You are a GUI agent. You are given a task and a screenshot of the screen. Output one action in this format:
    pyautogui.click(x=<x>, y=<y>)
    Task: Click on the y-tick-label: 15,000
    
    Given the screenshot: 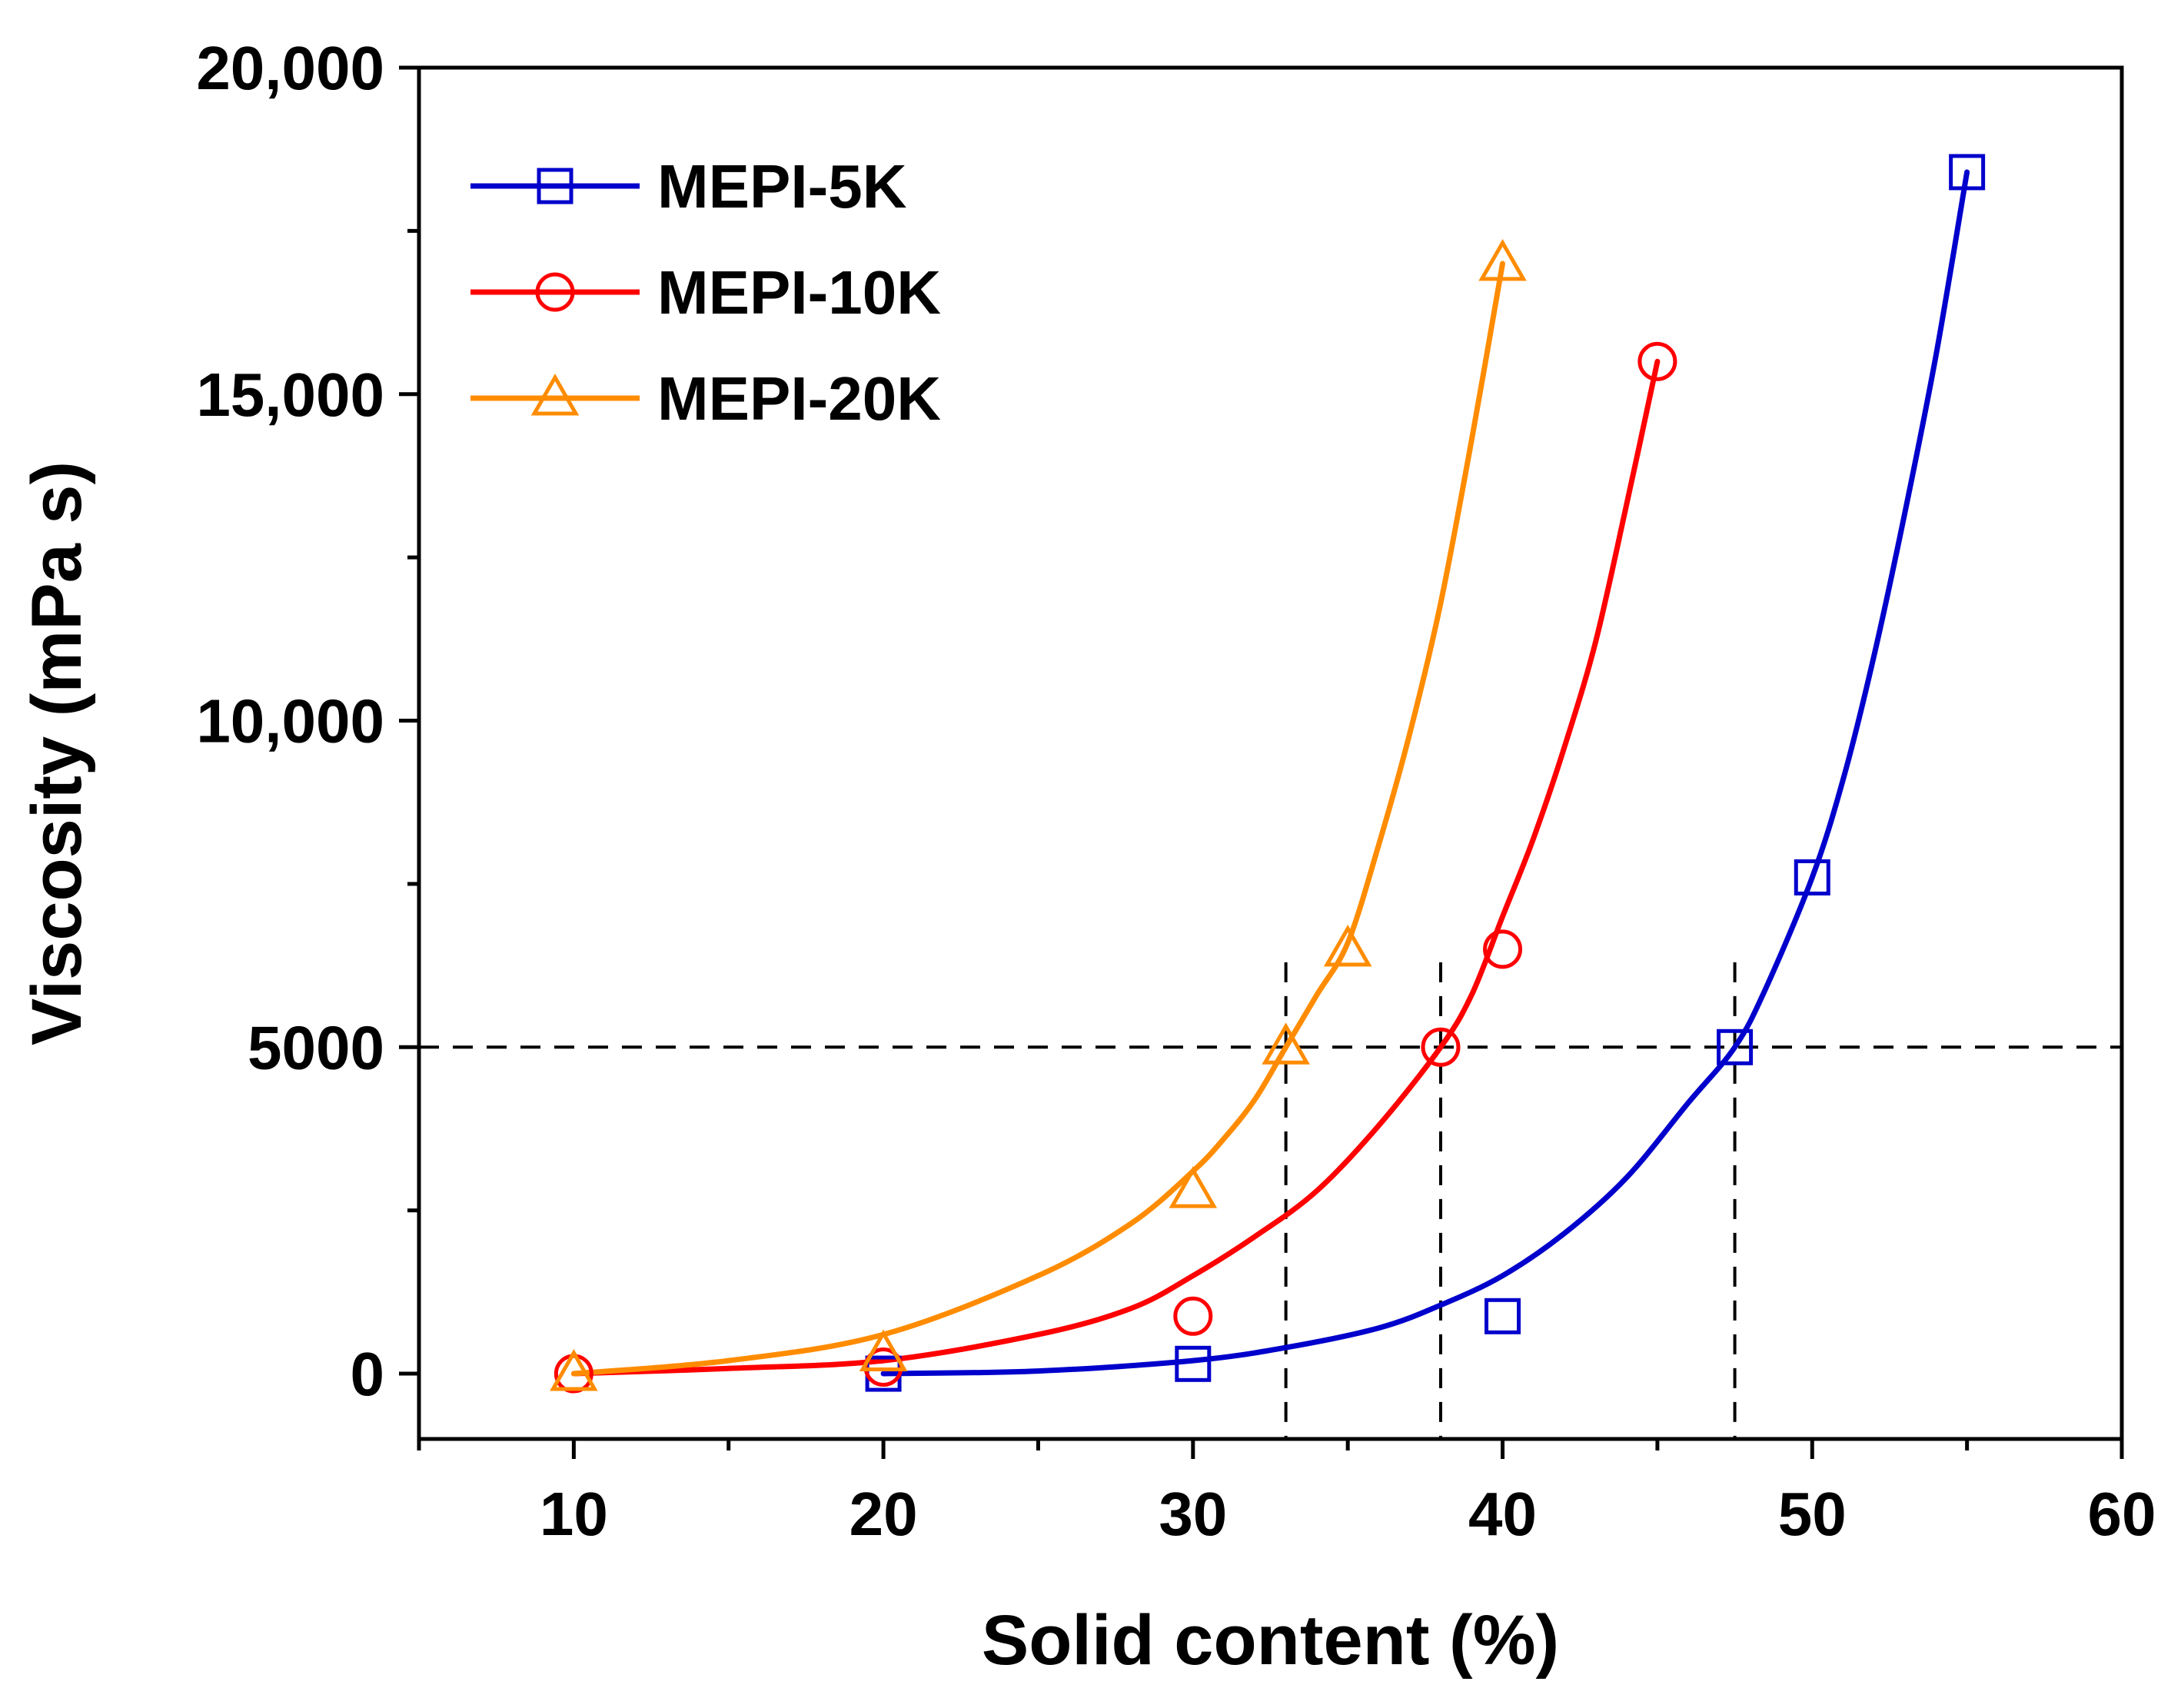 What is the action you would take?
    pyautogui.click(x=290, y=395)
    